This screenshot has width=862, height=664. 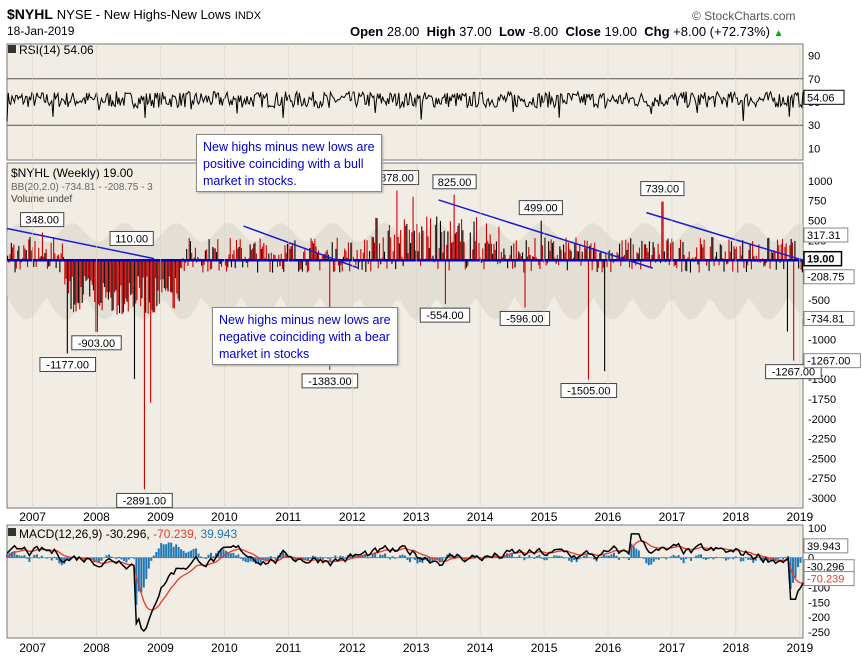 What do you see at coordinates (405, 106) in the screenshot?
I see `rsi-line` at bounding box center [405, 106].